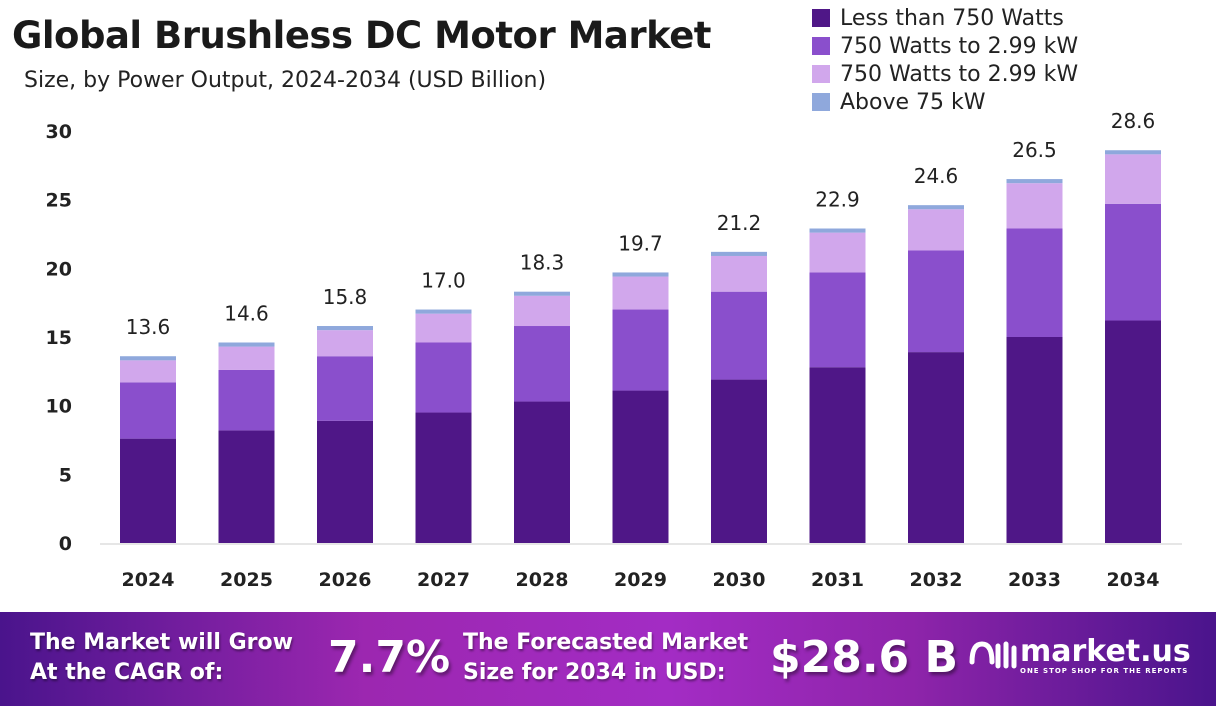  What do you see at coordinates (345, 297) in the screenshot?
I see `data-label: 15.8` at bounding box center [345, 297].